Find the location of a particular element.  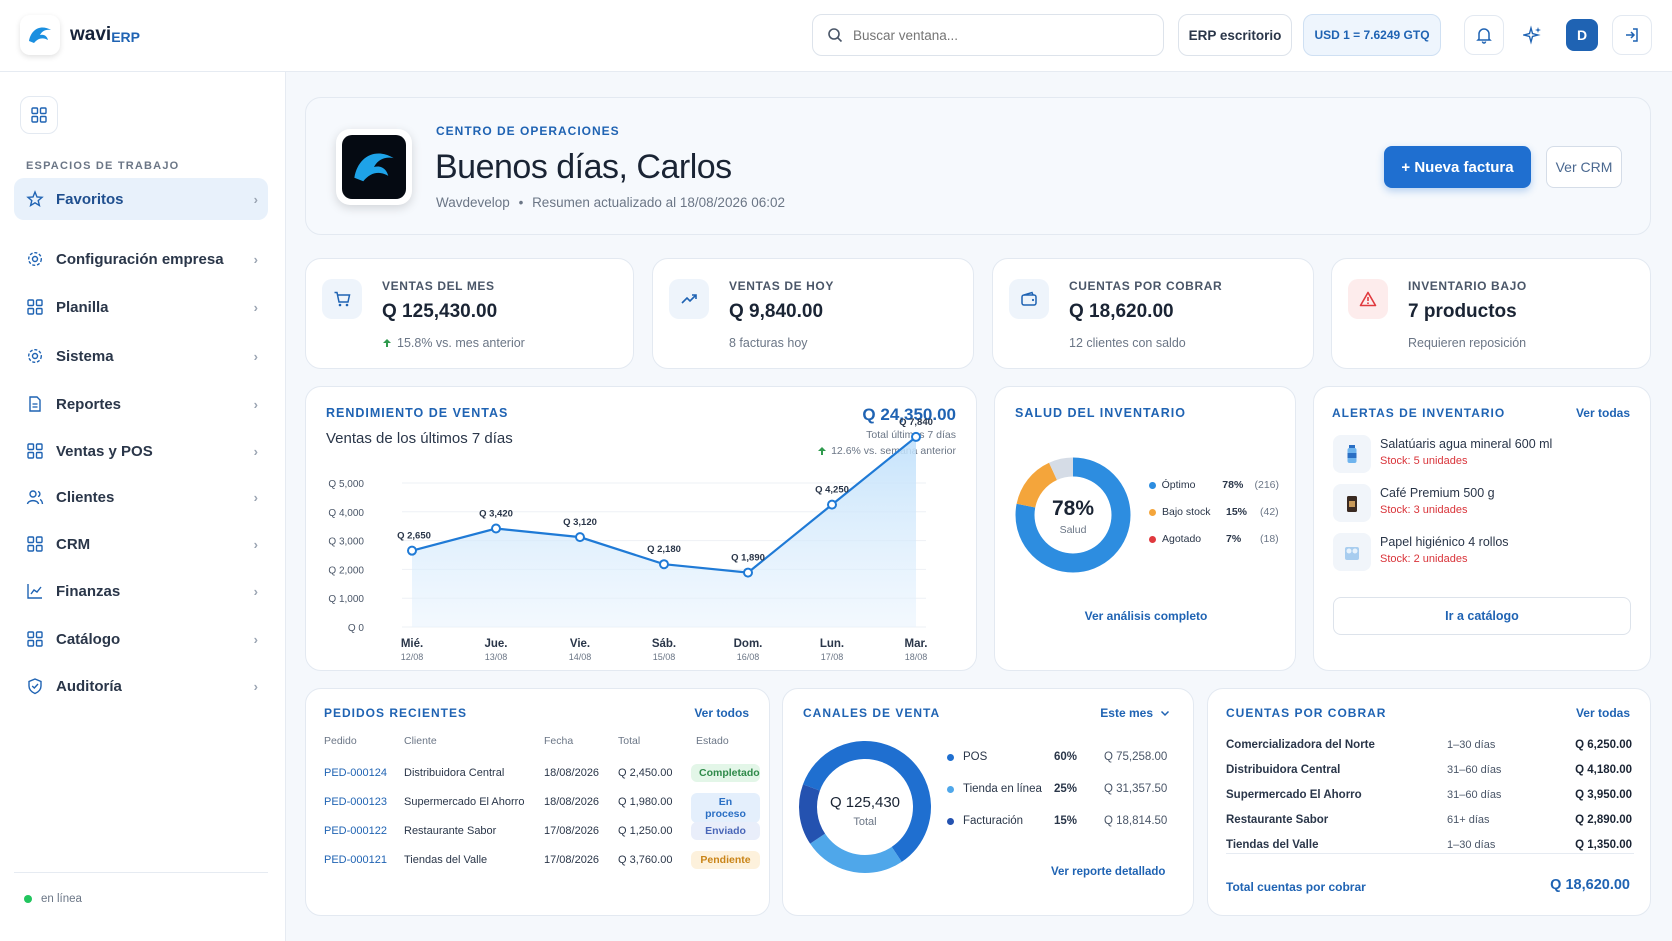

y-tick-label: Q 2,000 is located at coordinates (346, 570).